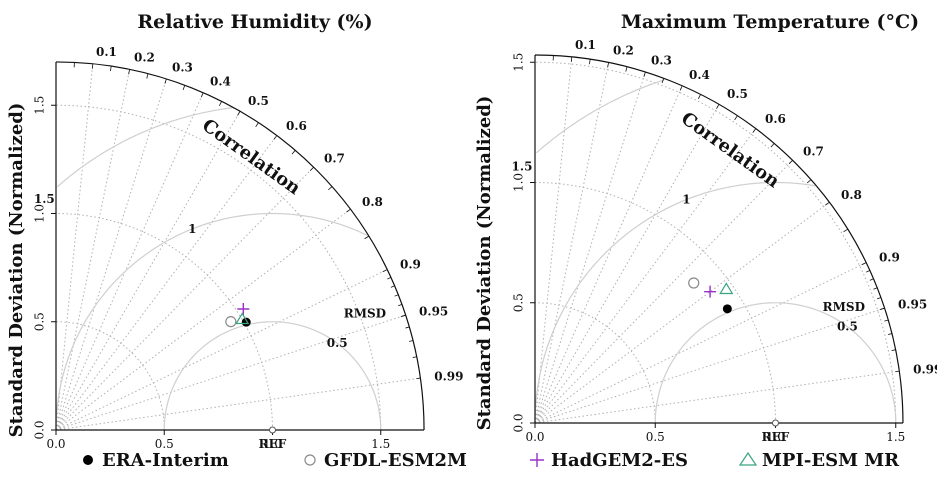  What do you see at coordinates (88, 460) in the screenshot?
I see `legend-era-interim-marker` at bounding box center [88, 460].